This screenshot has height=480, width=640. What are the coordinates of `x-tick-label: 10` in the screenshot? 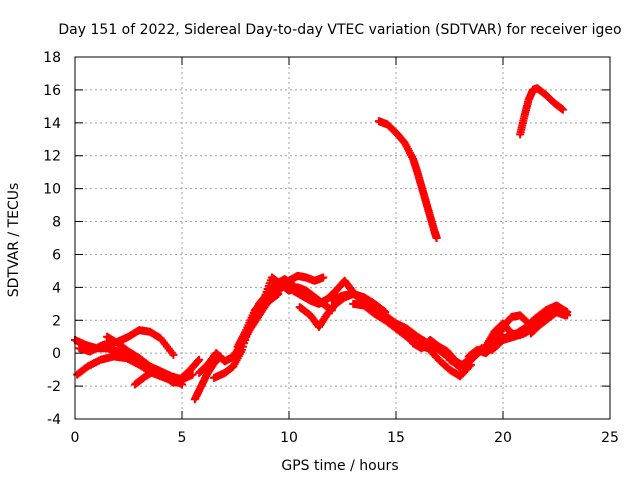 It's located at (289, 438).